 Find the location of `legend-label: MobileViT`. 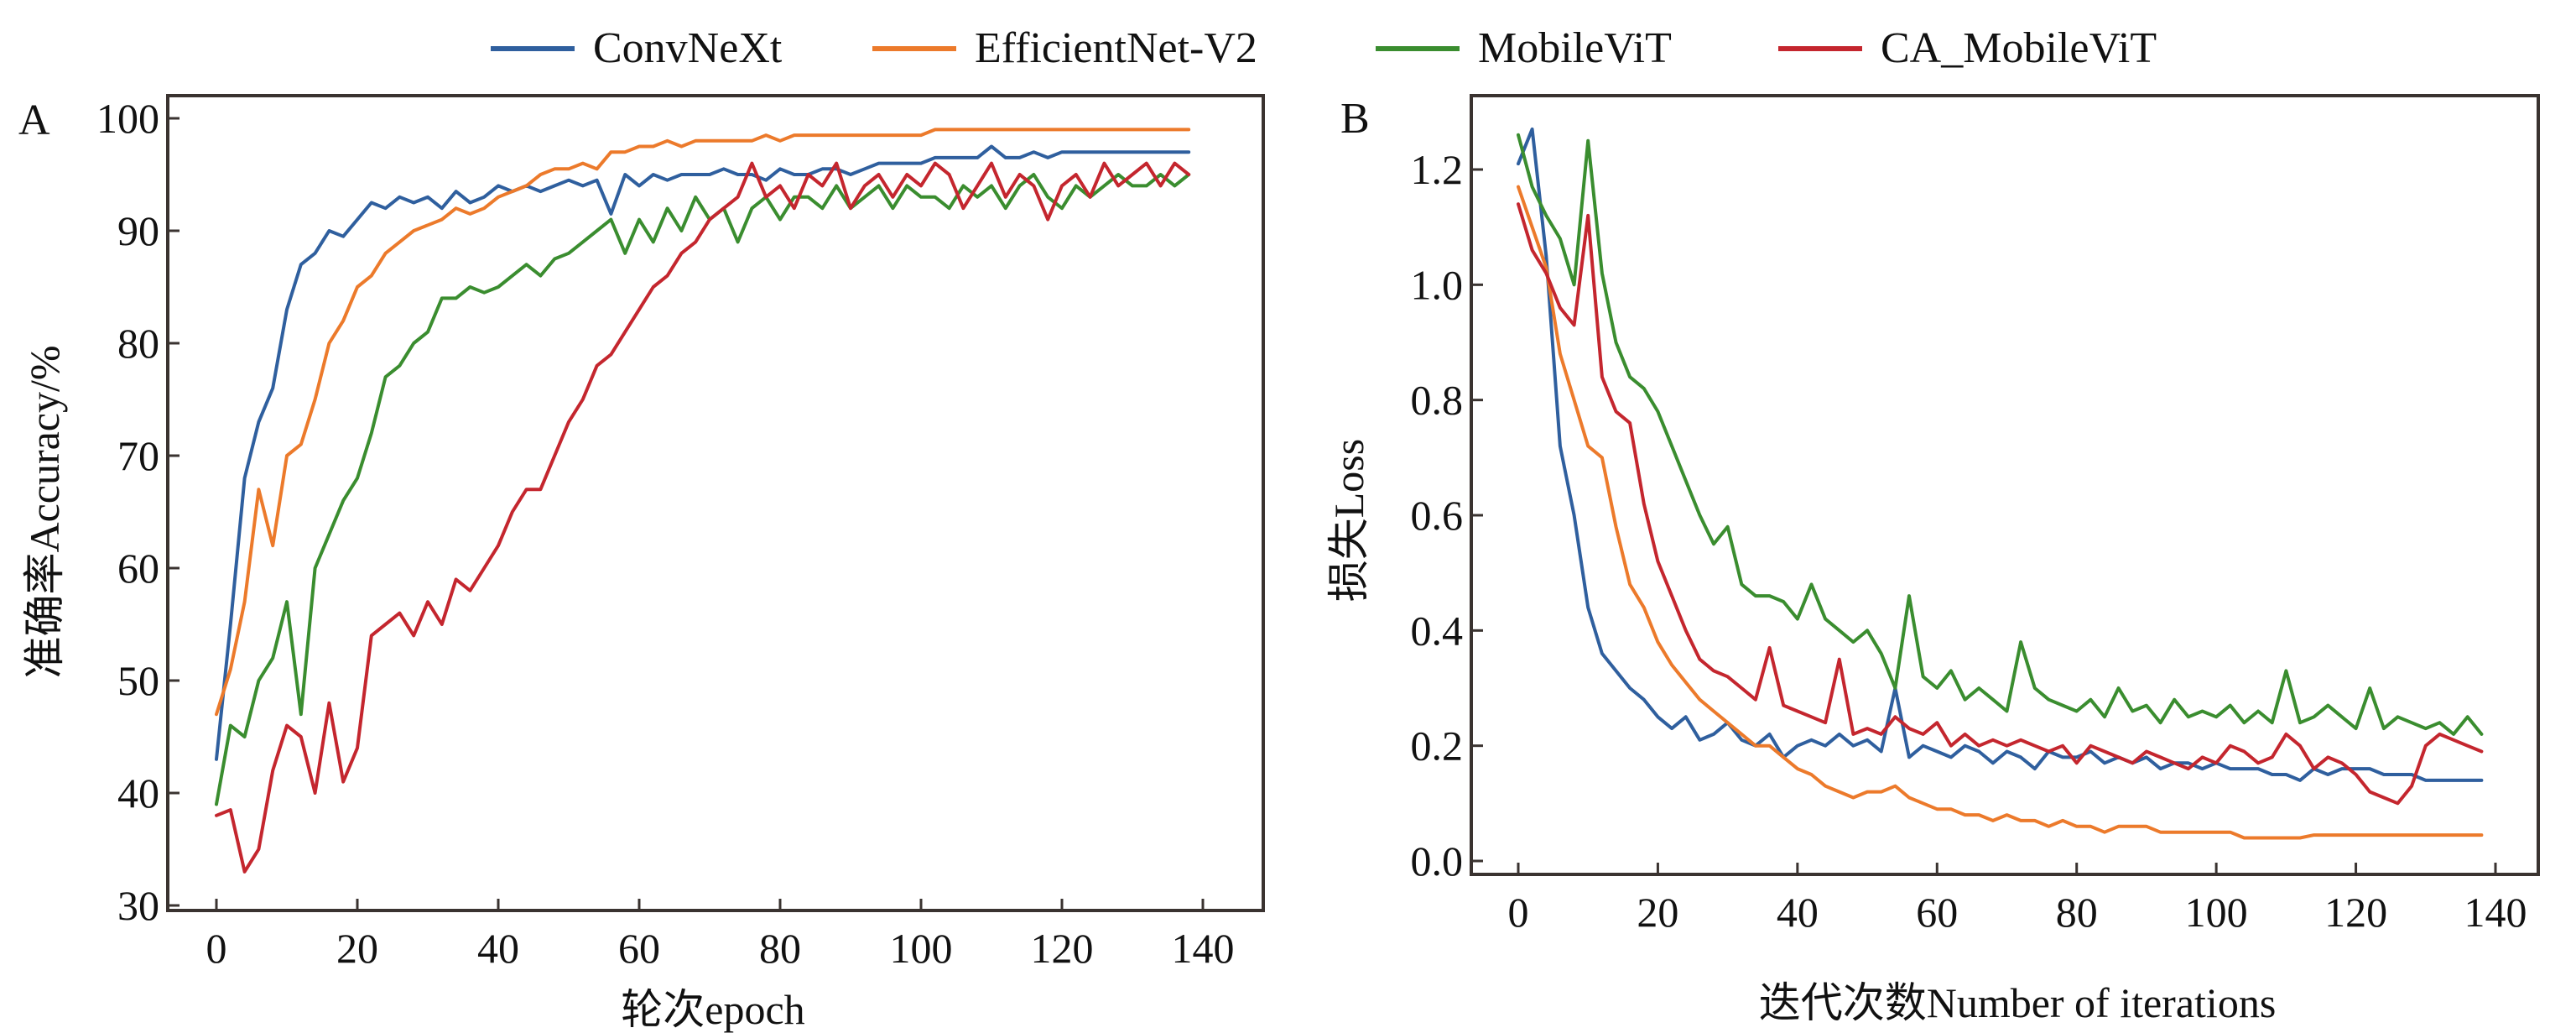

legend-label: MobileViT is located at coordinates (1575, 48).